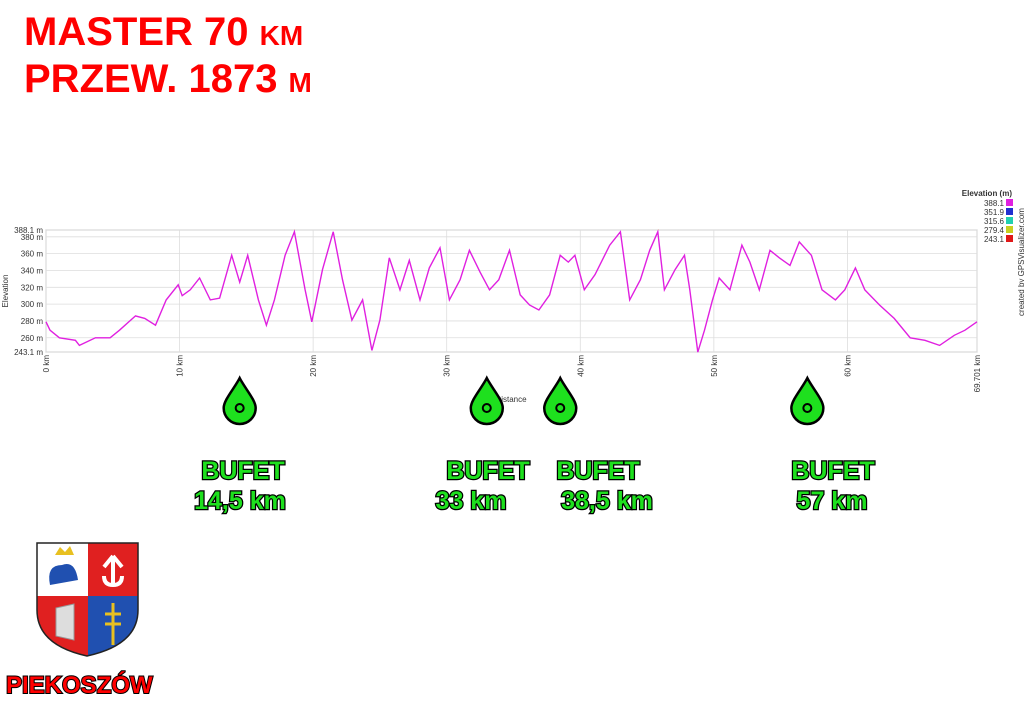 The image size is (1024, 723). What do you see at coordinates (994, 221) in the screenshot?
I see `legend-value: 315.6` at bounding box center [994, 221].